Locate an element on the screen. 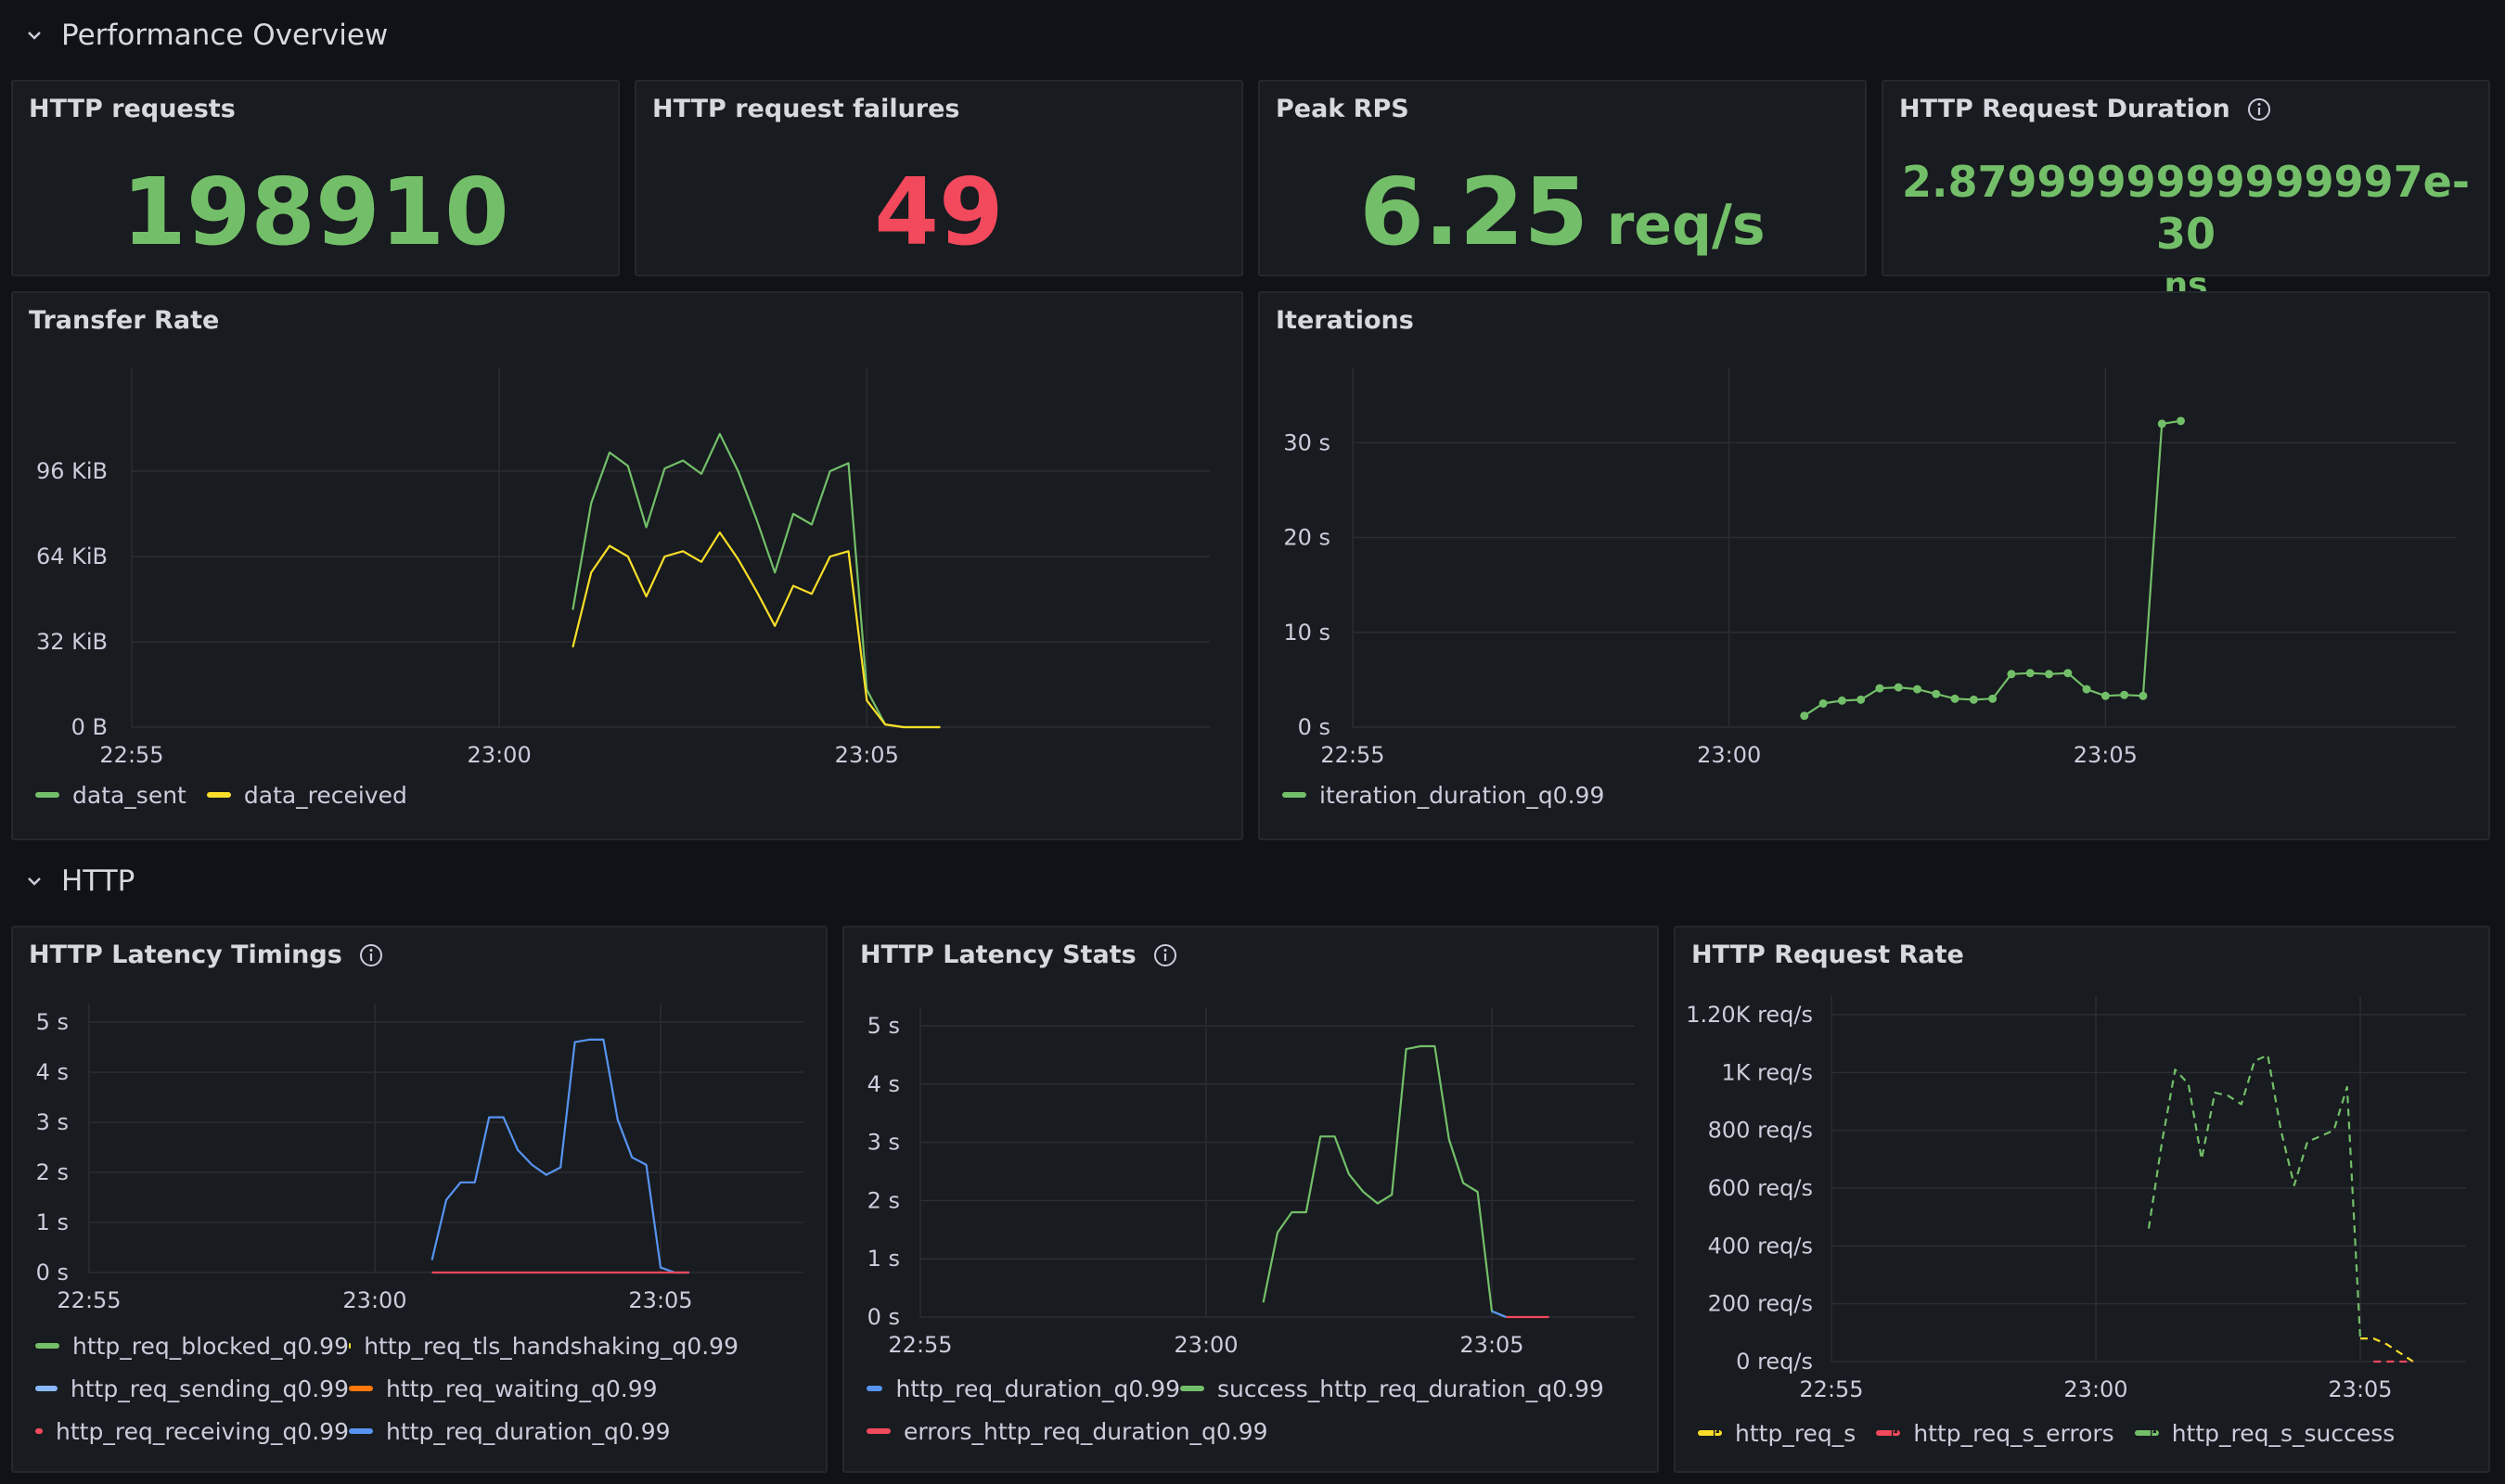  y-tick-label: 1K req/s is located at coordinates (1767, 1072).